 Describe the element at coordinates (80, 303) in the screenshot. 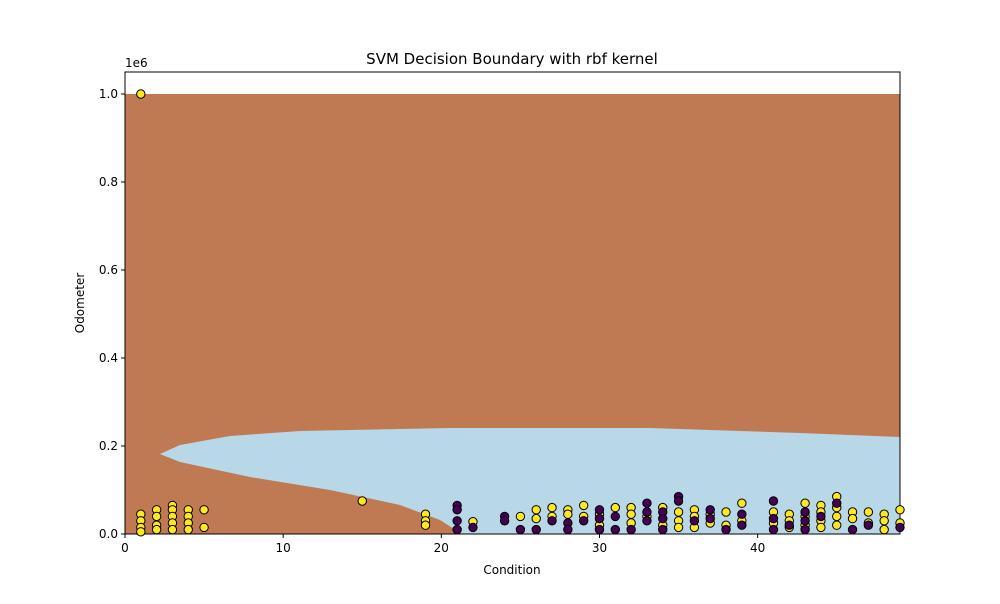

I see `y-axis-label: Odometer` at that location.